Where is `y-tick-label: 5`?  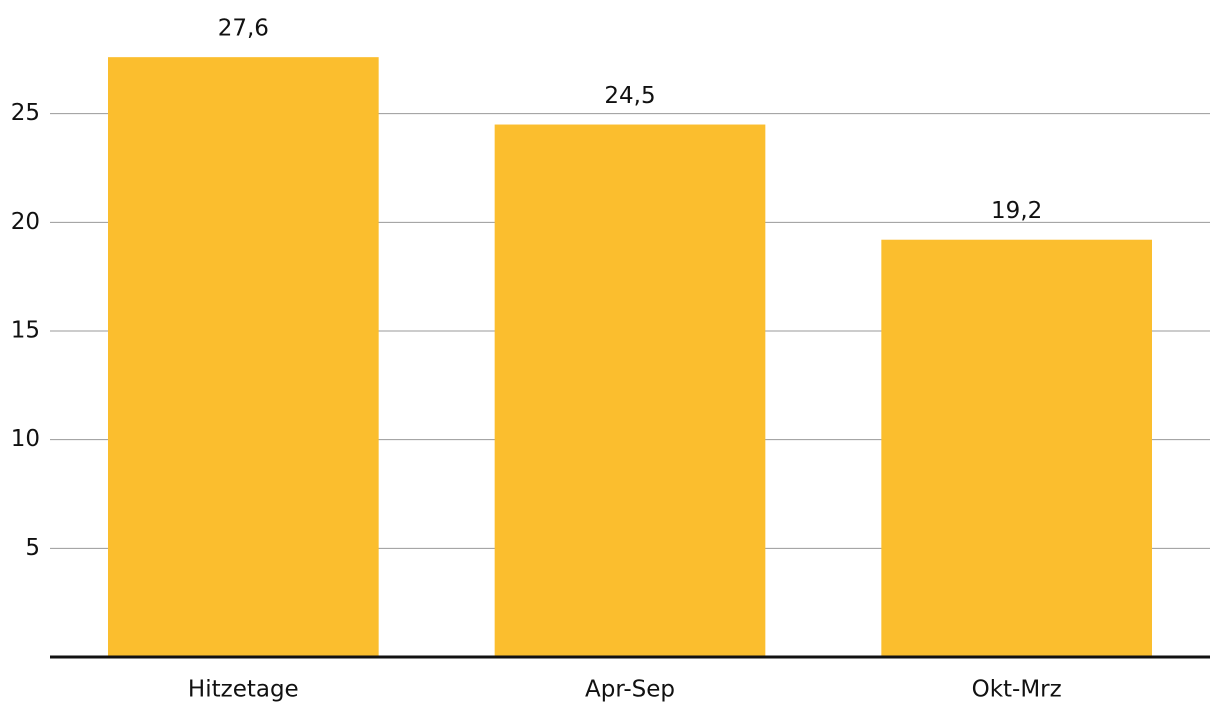
y-tick-label: 5 is located at coordinates (32, 548).